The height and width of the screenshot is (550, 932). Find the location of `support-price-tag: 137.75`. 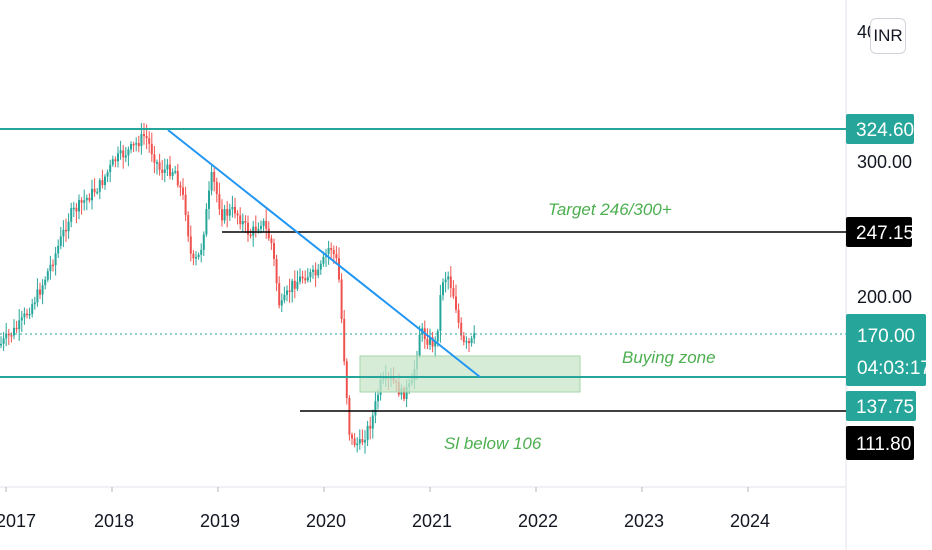

support-price-tag: 137.75 is located at coordinates (881, 406).